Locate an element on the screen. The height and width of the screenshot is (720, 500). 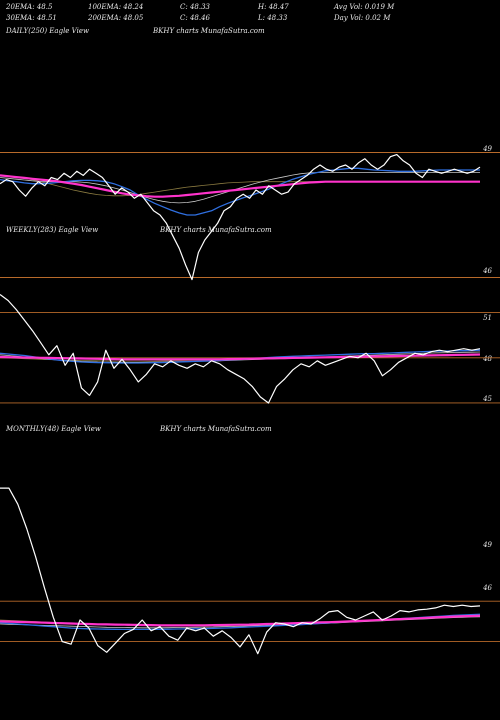
stat-30ema: 30EMA: 48.51 is located at coordinates (31, 18).